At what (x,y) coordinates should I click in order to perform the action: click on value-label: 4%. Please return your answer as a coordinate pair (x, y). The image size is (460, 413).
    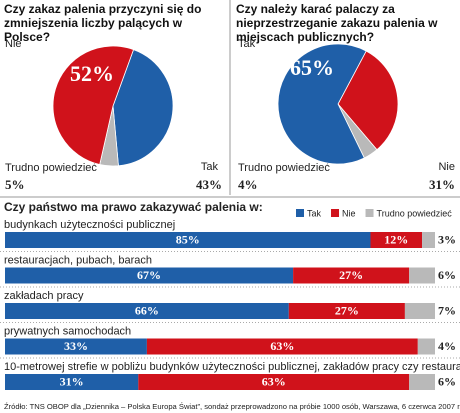
    Looking at the image, I should click on (447, 346).